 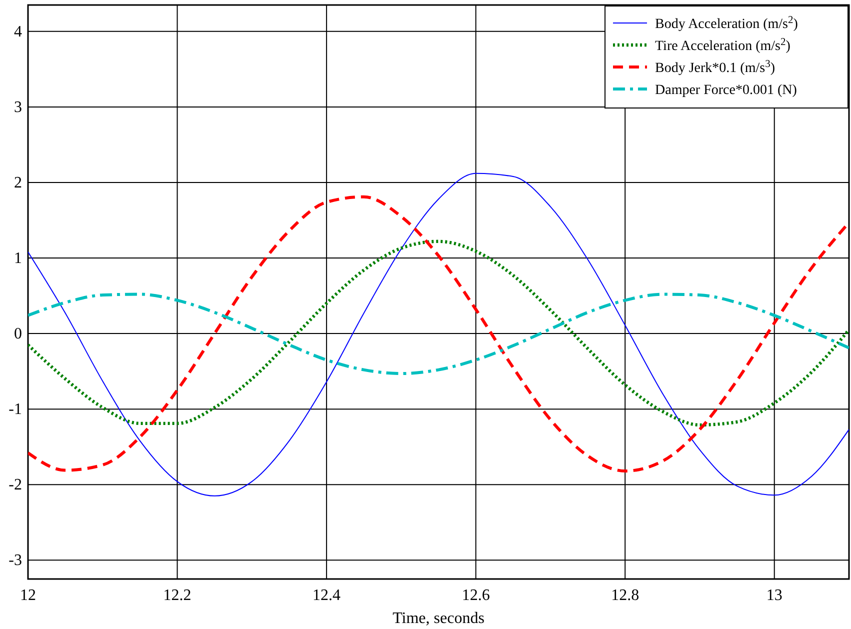 What do you see at coordinates (15, 561) in the screenshot?
I see `y-tick-label: -3` at bounding box center [15, 561].